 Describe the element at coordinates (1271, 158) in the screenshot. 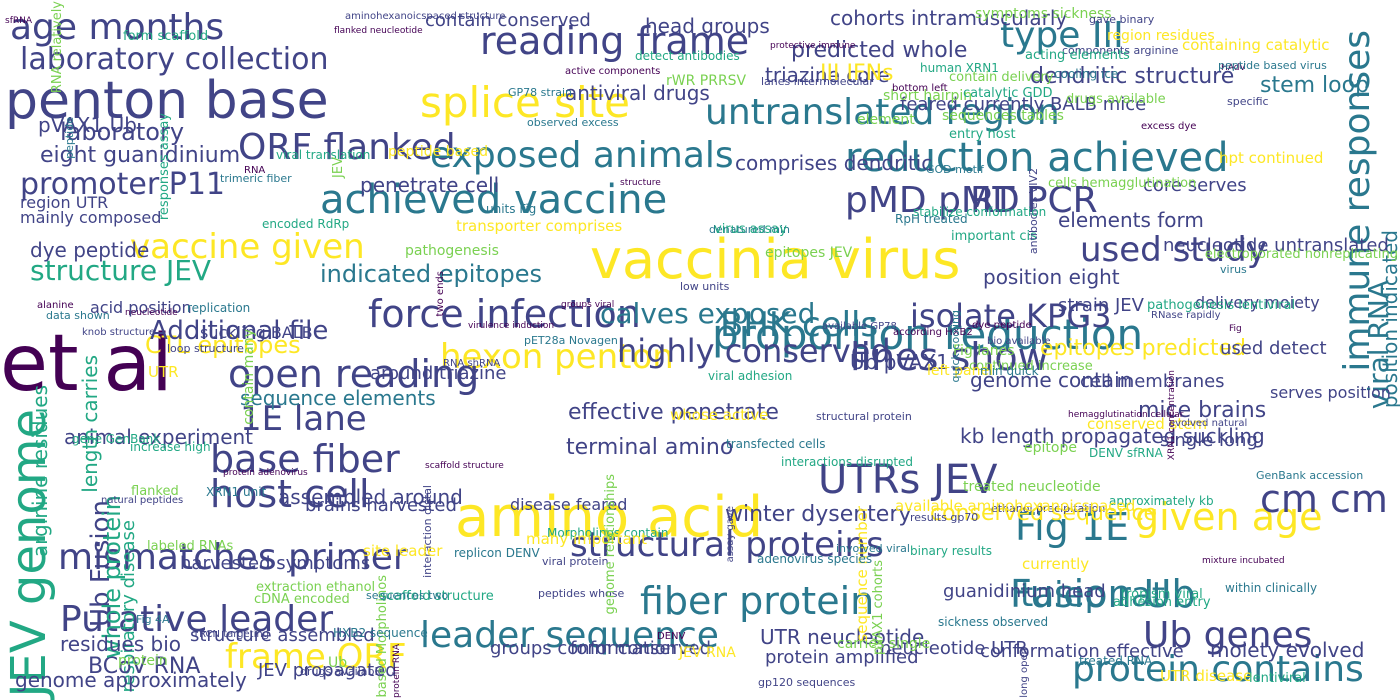

I see `word-hpt-continued: hpt continued` at that location.